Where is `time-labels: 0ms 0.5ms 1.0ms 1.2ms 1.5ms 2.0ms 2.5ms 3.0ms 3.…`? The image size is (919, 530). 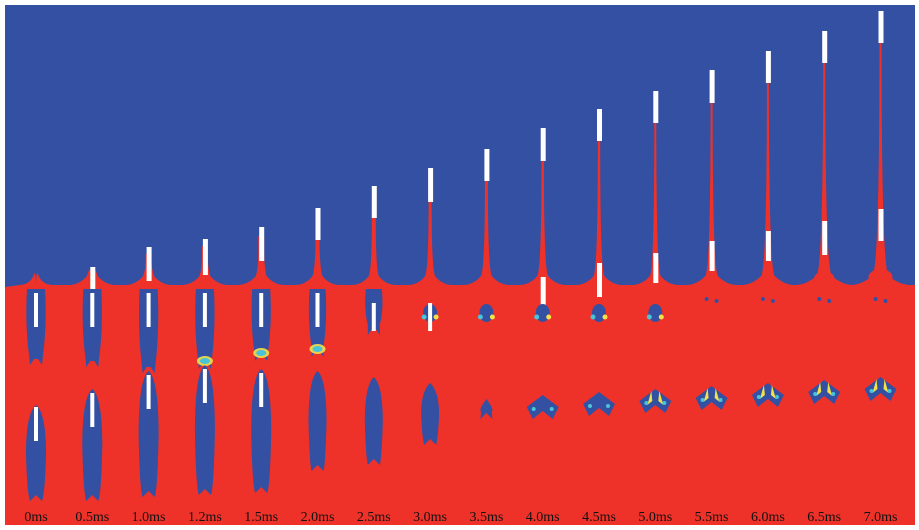 time-labels: 0ms 0.5ms 1.0ms 1.2ms 1.5ms 2.0ms 2.5ms 3.0ms 3.… is located at coordinates (460, 517).